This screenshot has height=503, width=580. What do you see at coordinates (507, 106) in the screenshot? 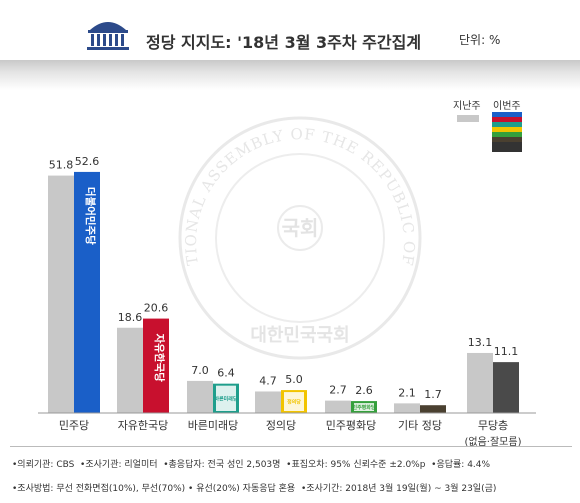
I see `legend-curr-label: 이번주` at bounding box center [507, 106].